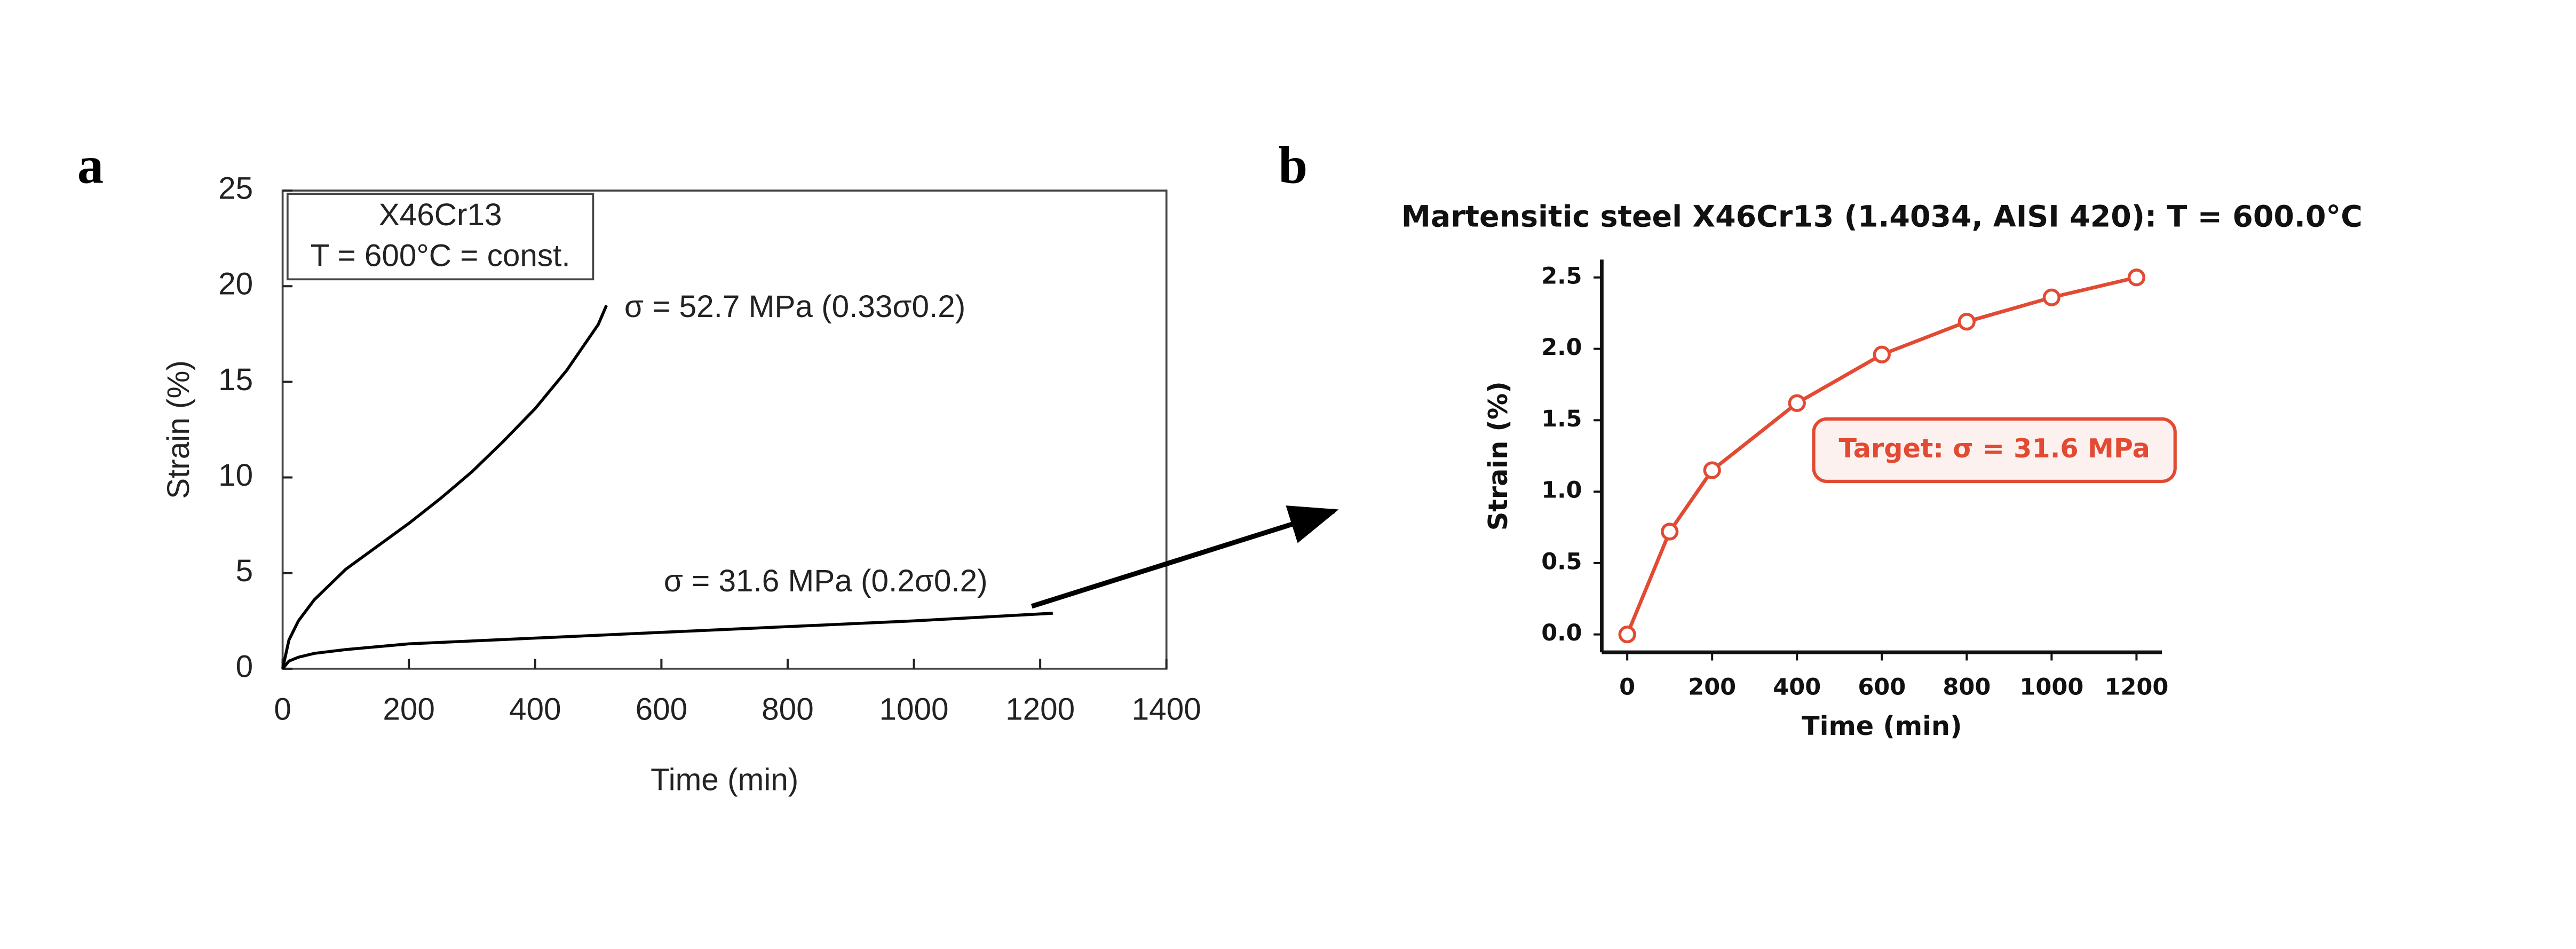  What do you see at coordinates (235, 475) in the screenshot?
I see `y-tick-label: 10` at bounding box center [235, 475].